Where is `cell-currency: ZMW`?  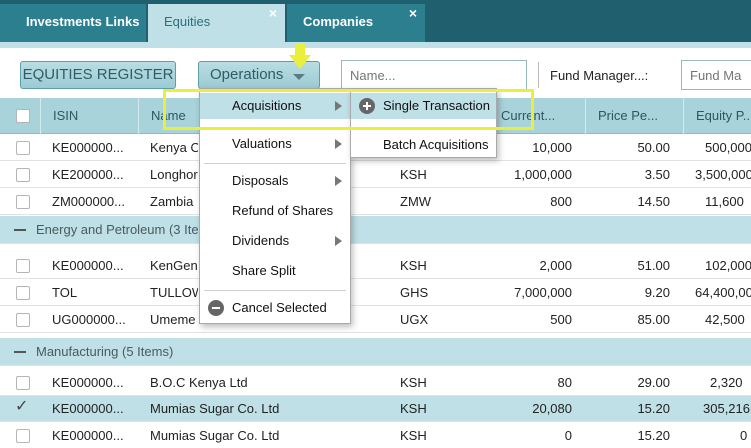
cell-currency: ZMW is located at coordinates (416, 201).